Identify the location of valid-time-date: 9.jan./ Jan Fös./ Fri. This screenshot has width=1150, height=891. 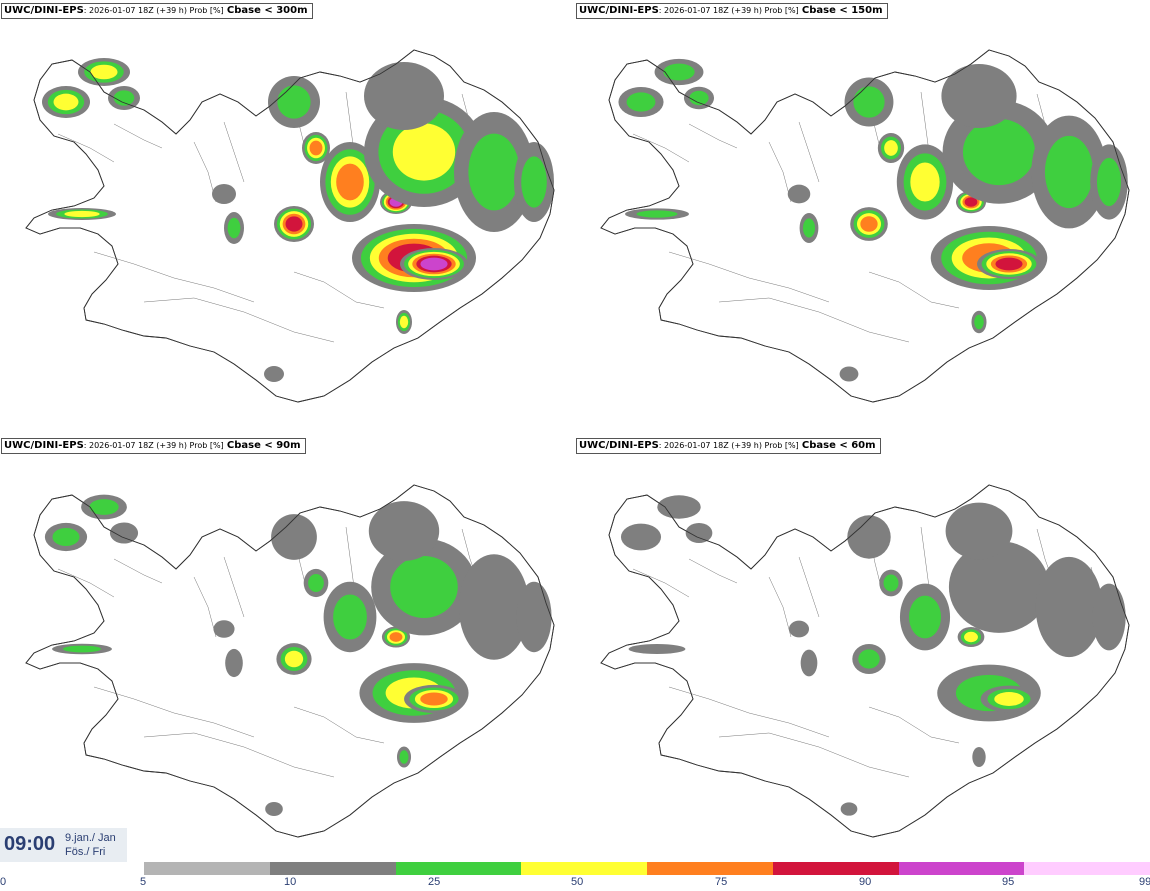
(90, 845).